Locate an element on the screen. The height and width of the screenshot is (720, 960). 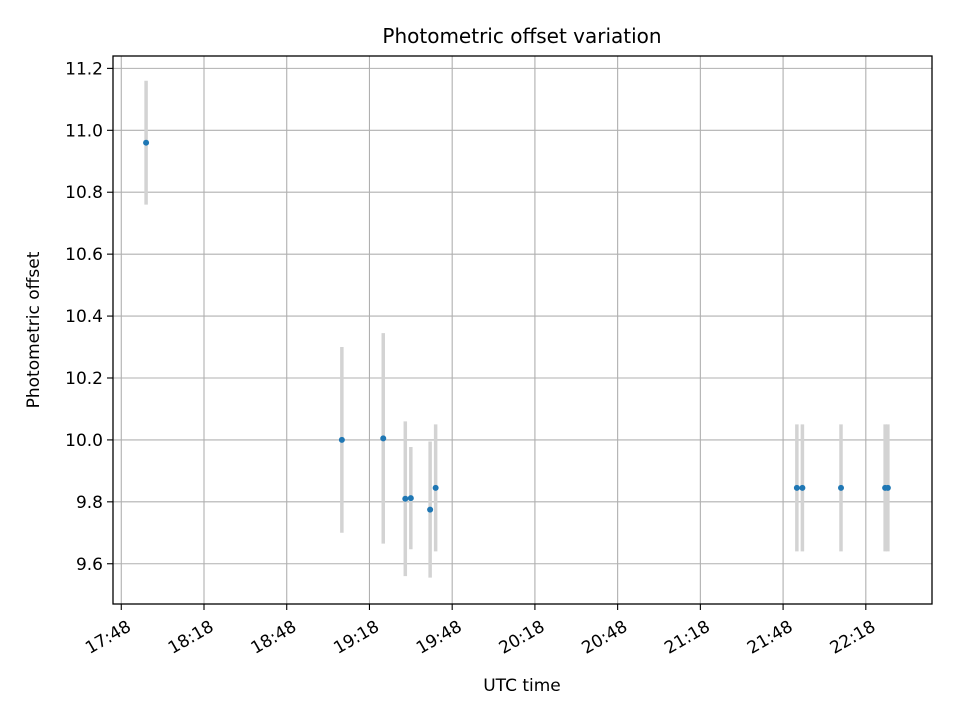
y-tick-label: 9.8 is located at coordinates (89, 503).